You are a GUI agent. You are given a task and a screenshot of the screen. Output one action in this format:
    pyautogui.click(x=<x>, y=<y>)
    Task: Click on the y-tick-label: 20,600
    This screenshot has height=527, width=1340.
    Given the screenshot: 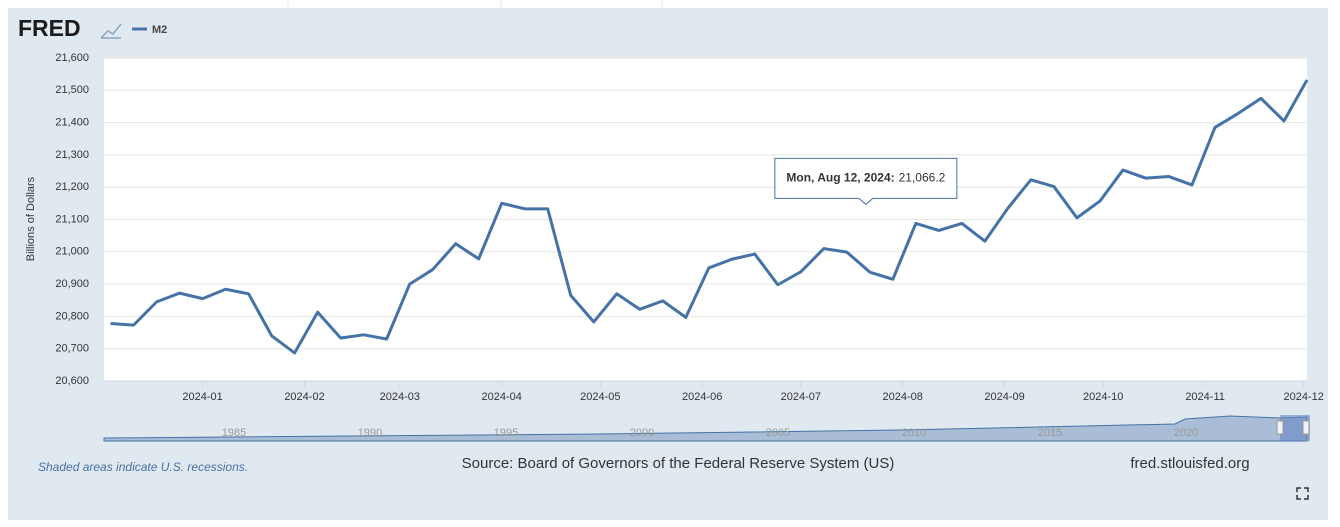 What is the action you would take?
    pyautogui.click(x=72, y=381)
    